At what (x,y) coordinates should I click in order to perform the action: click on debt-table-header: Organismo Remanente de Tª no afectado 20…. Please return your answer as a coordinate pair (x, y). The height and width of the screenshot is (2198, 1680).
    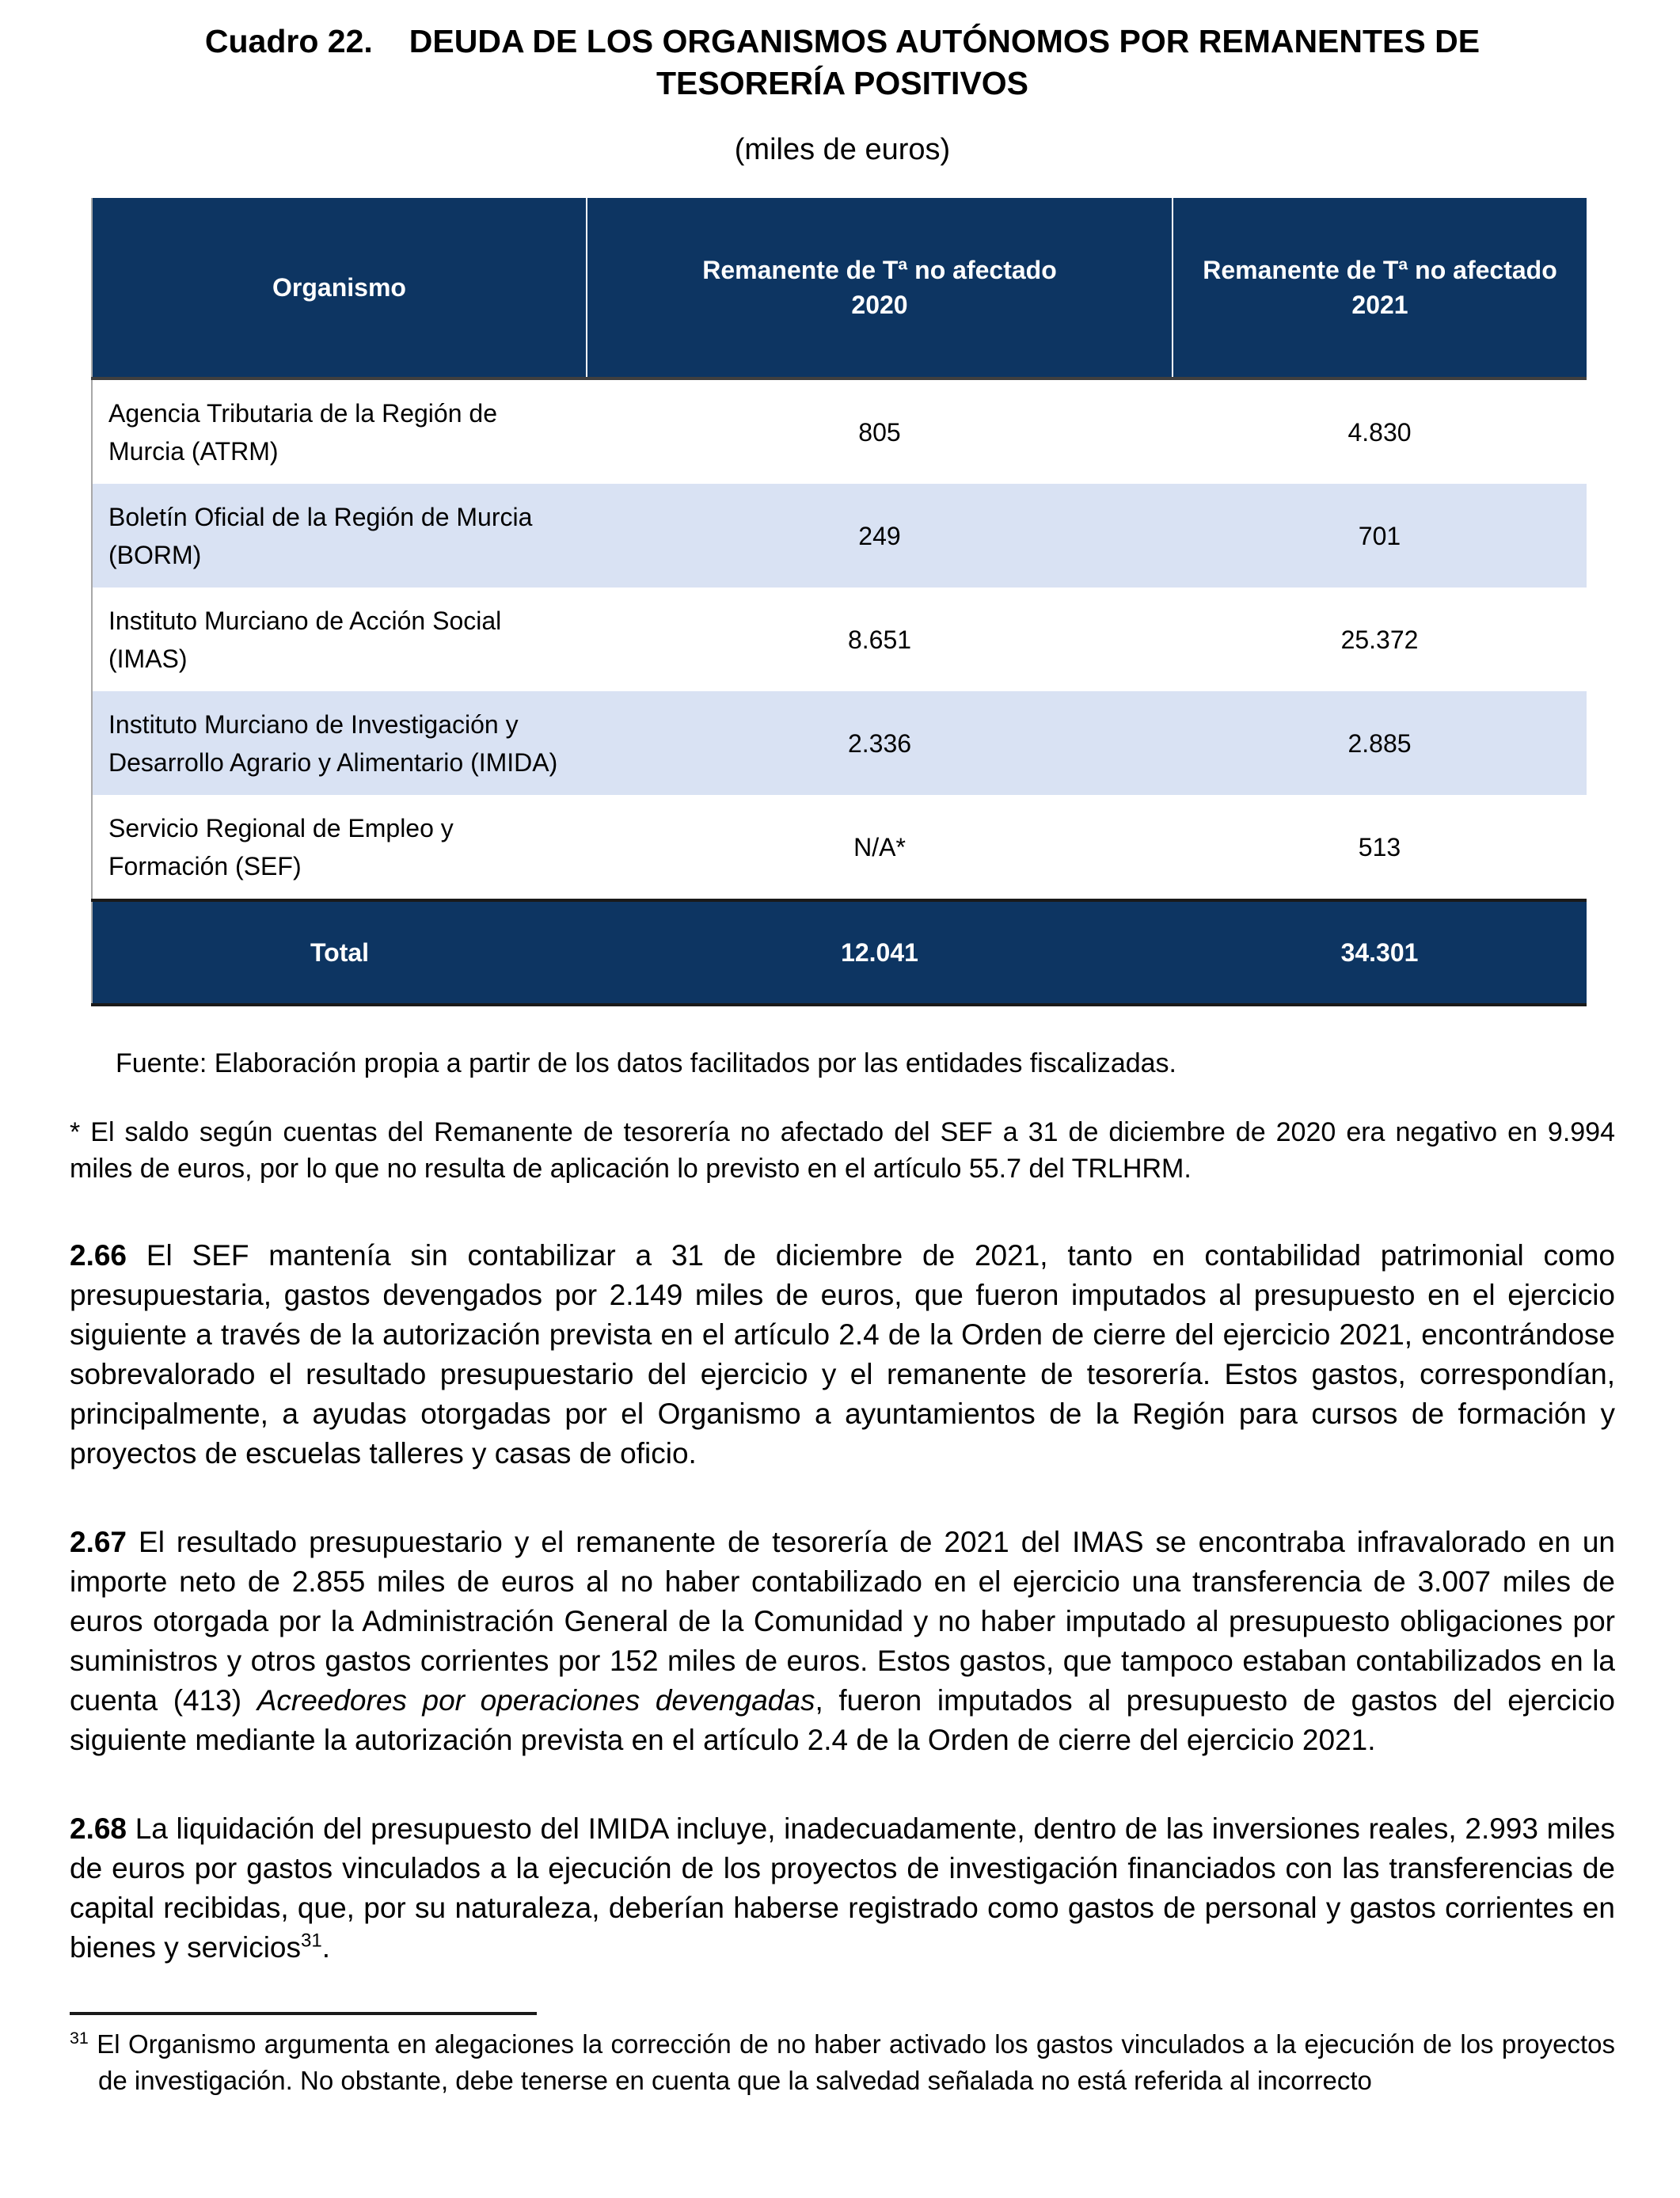
    Looking at the image, I should click on (839, 289).